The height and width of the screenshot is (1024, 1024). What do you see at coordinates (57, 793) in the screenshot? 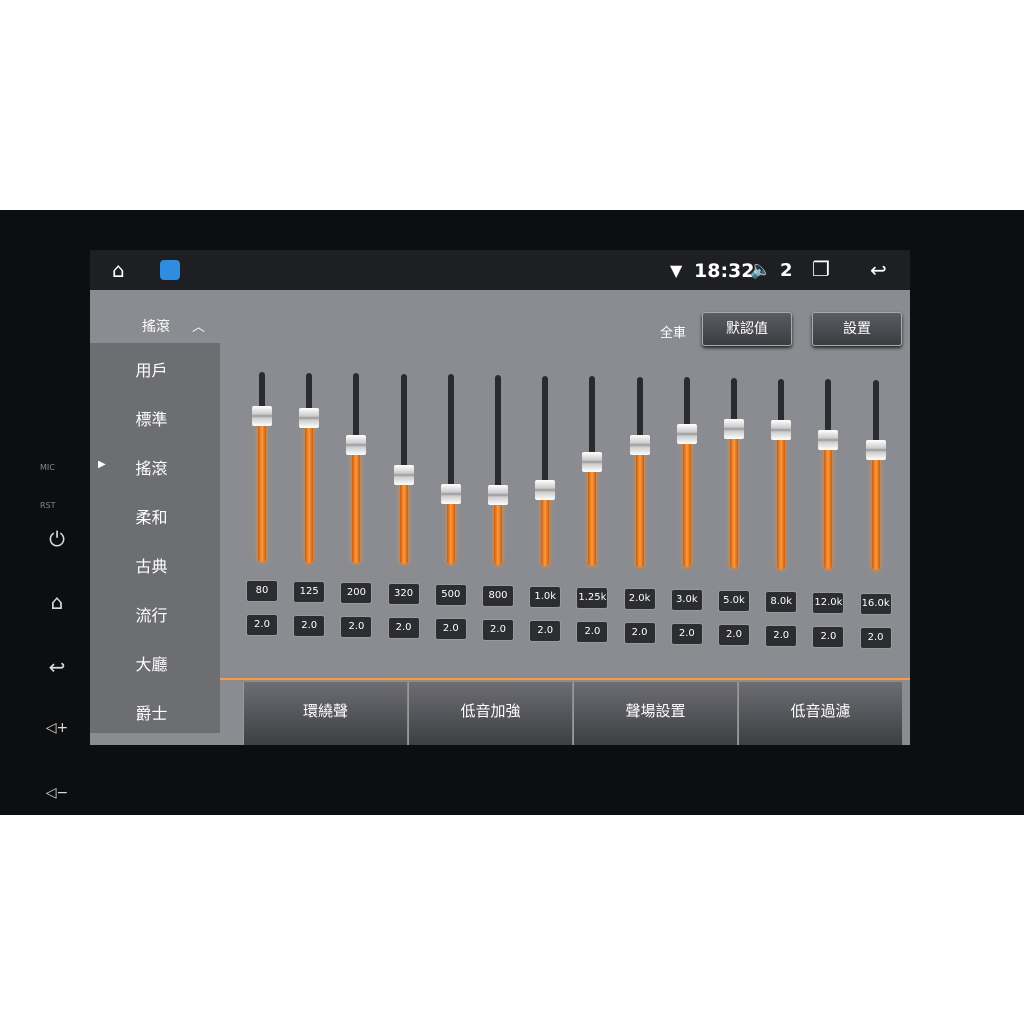
I see `volume-down-icon: ◁−` at bounding box center [57, 793].